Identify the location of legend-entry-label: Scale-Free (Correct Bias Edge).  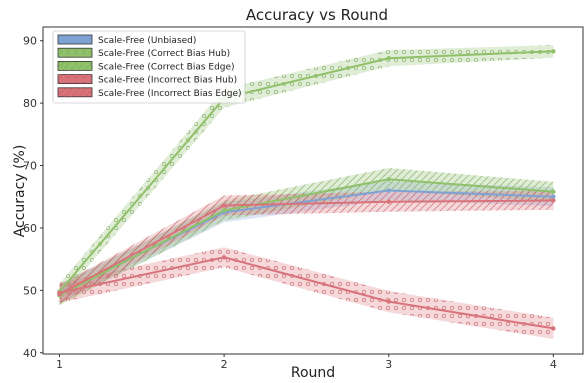
(166, 67).